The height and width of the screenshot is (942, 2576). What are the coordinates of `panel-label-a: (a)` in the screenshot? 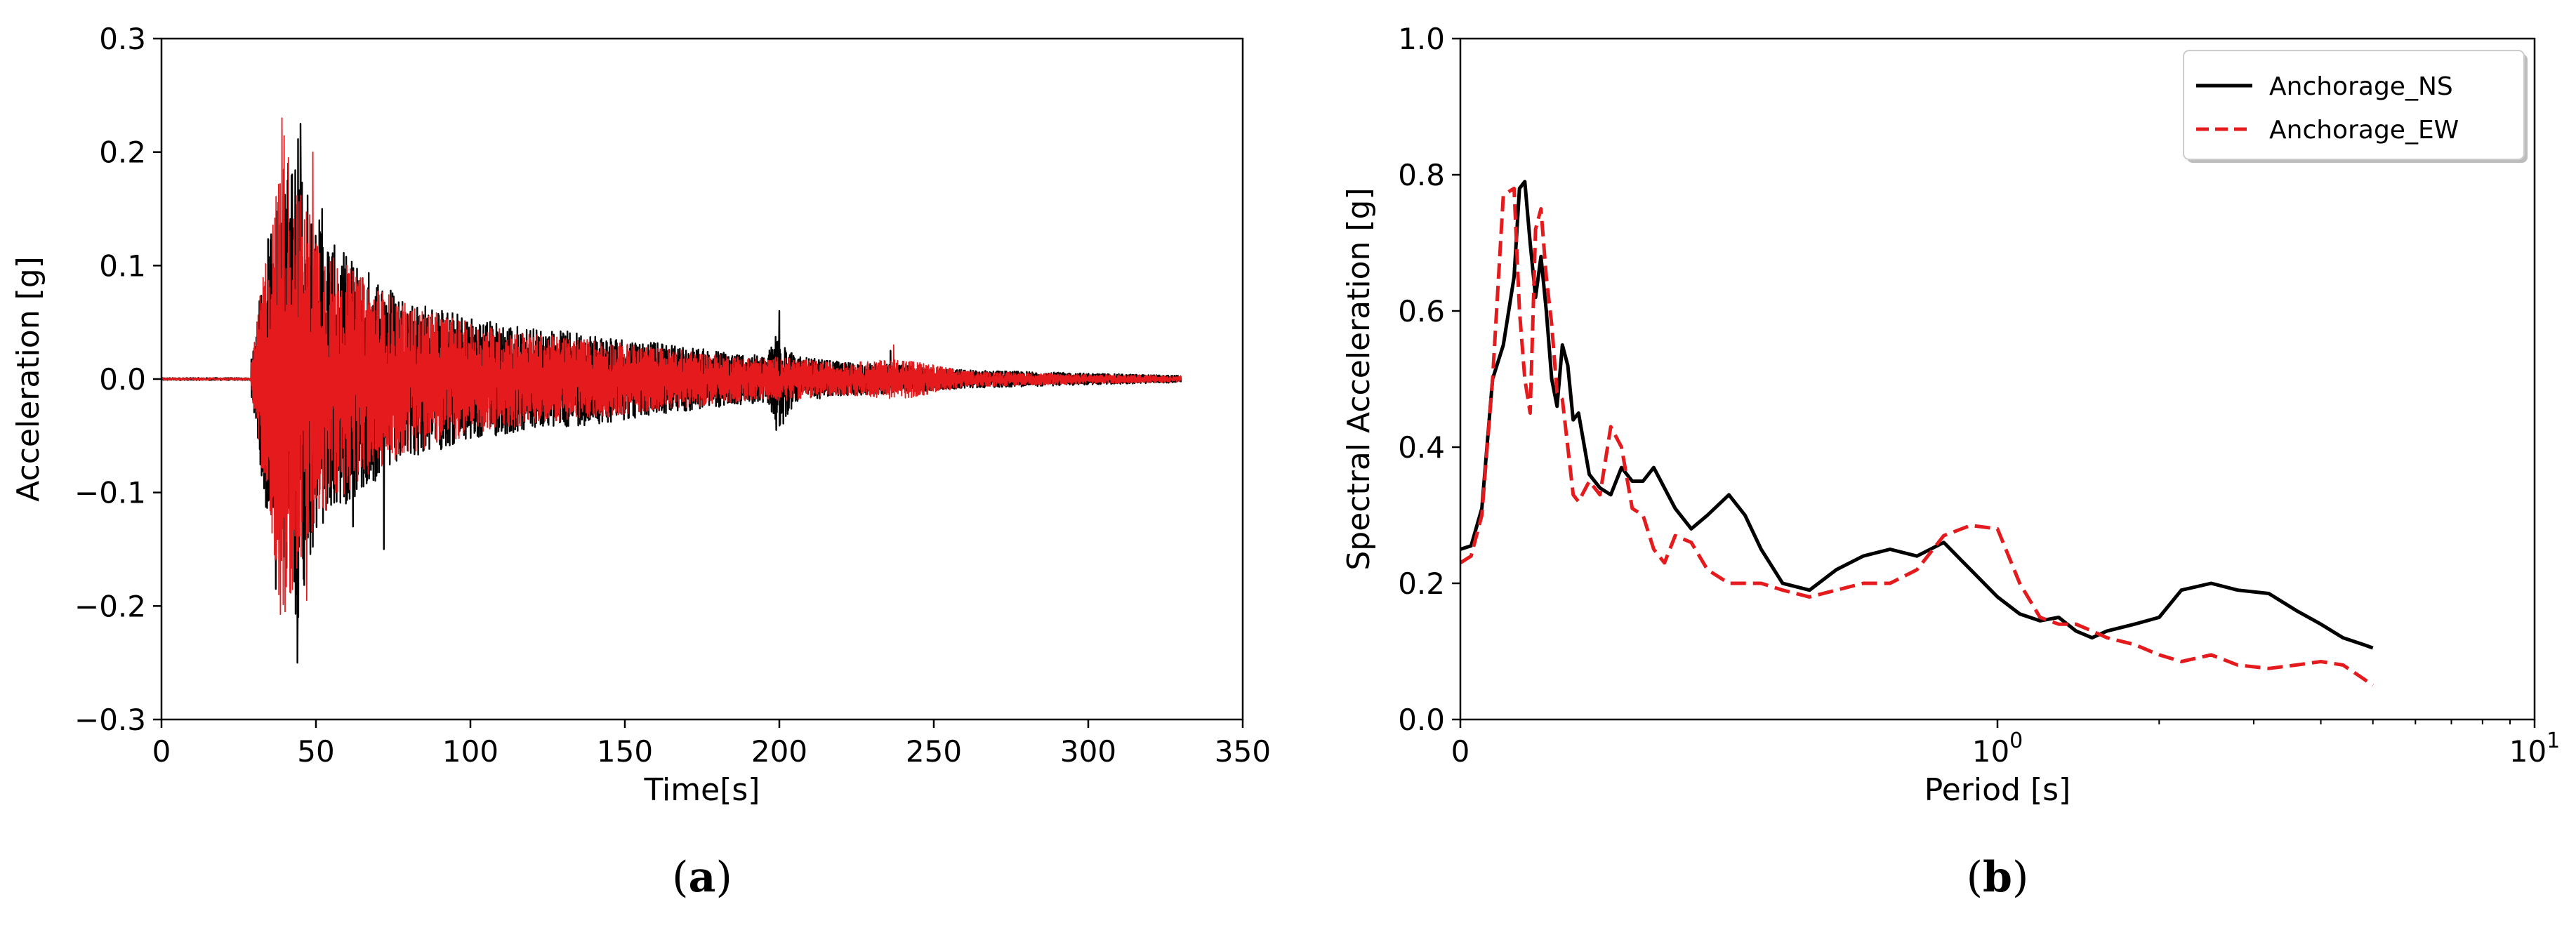 It's located at (702, 877).